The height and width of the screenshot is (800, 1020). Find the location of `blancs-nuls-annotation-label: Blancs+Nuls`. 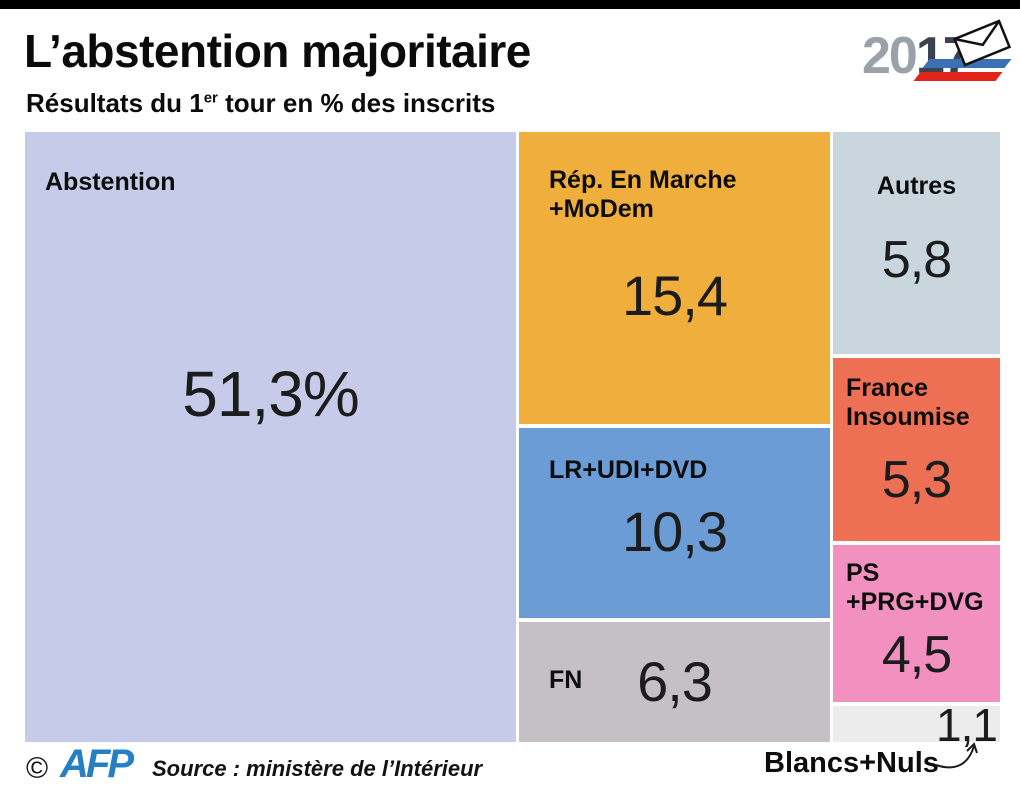

blancs-nuls-annotation-label: Blancs+Nuls is located at coordinates (851, 763).